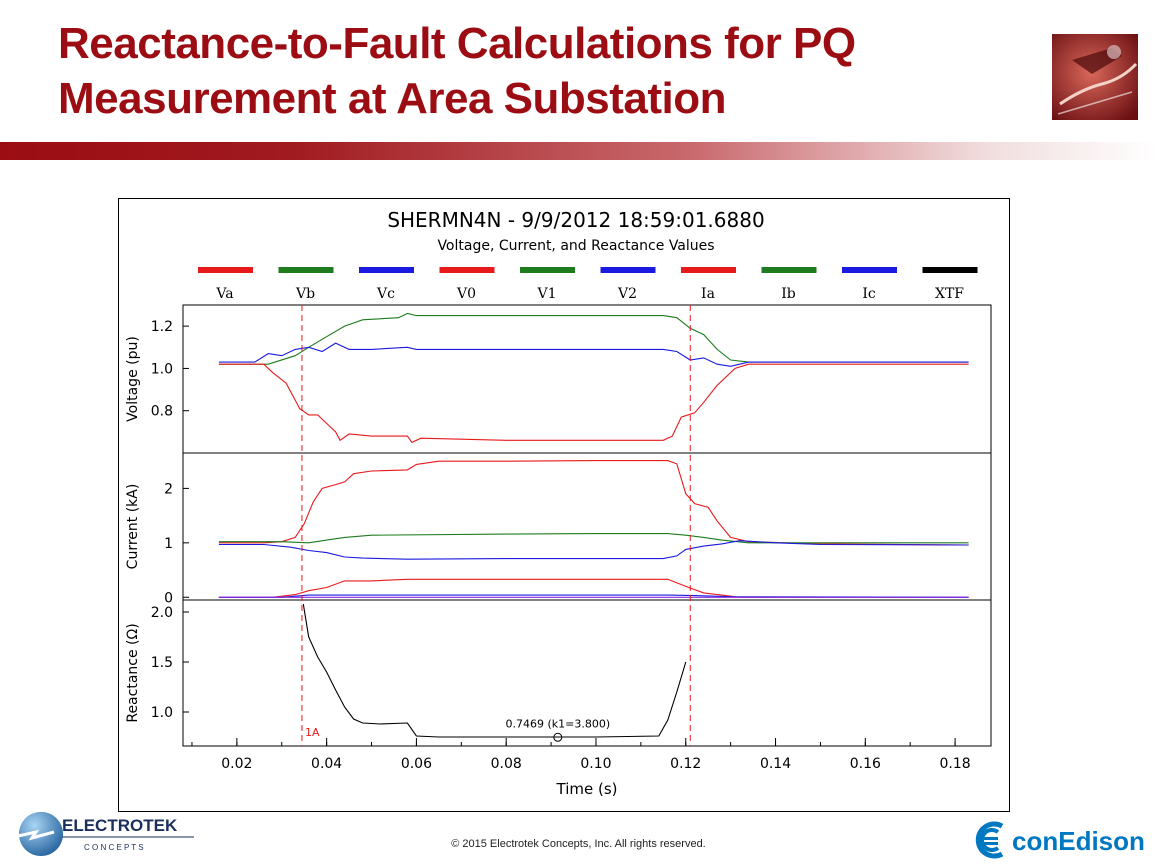 This screenshot has height=864, width=1157. I want to click on cursor-label-1: 1A, so click(312, 732).